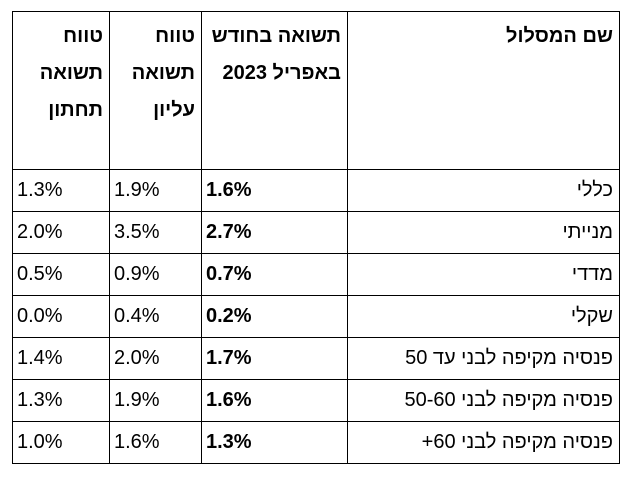 The width and height of the screenshot is (635, 487). I want to click on row-upper-range: 2.0%, so click(155, 358).